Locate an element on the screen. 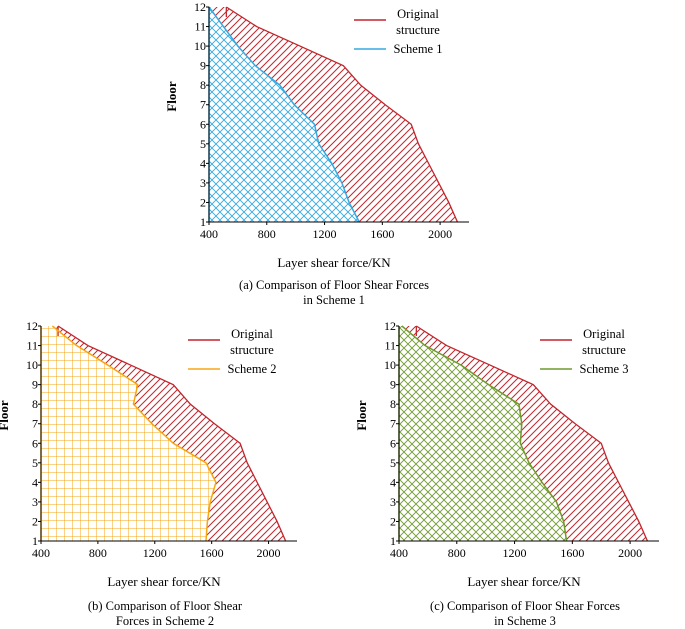 The height and width of the screenshot is (629, 685). legend-scheme-label: Scheme 1 is located at coordinates (418, 49).